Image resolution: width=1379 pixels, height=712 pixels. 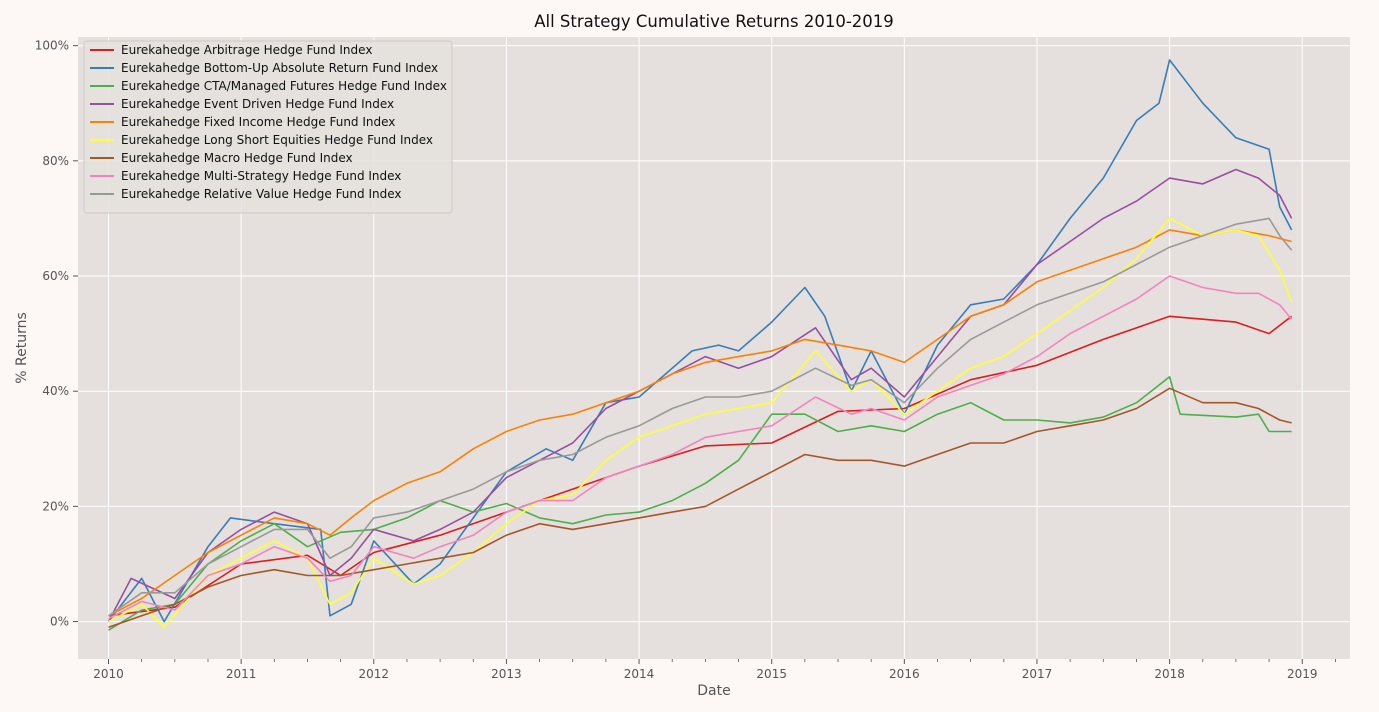 I want to click on y-tick-label: 100%, so click(x=52, y=46).